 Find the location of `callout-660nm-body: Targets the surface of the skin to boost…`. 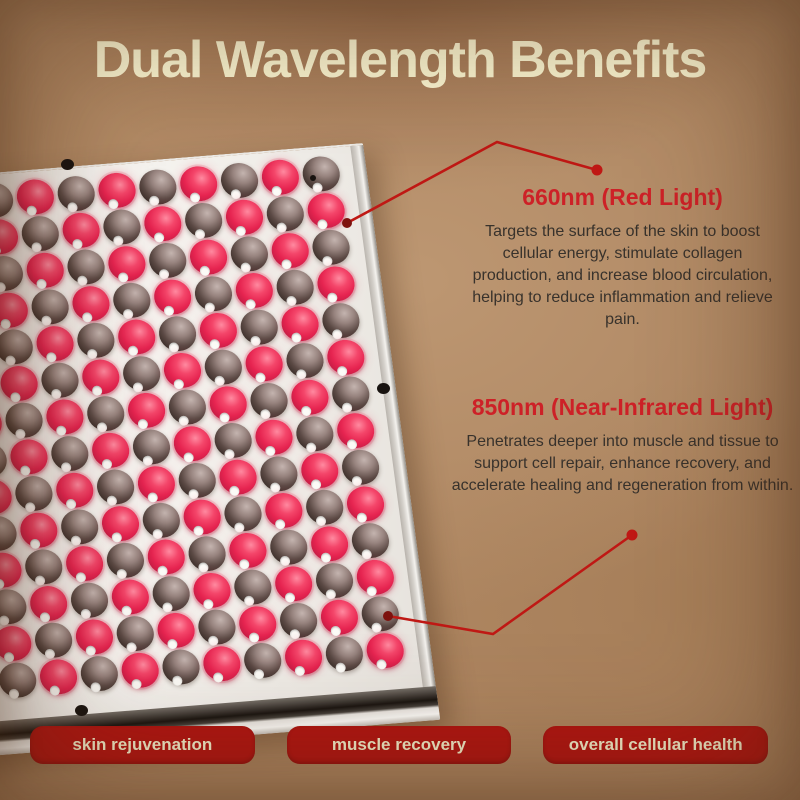

callout-660nm-body: Targets the surface of the skin to boost… is located at coordinates (622, 275).